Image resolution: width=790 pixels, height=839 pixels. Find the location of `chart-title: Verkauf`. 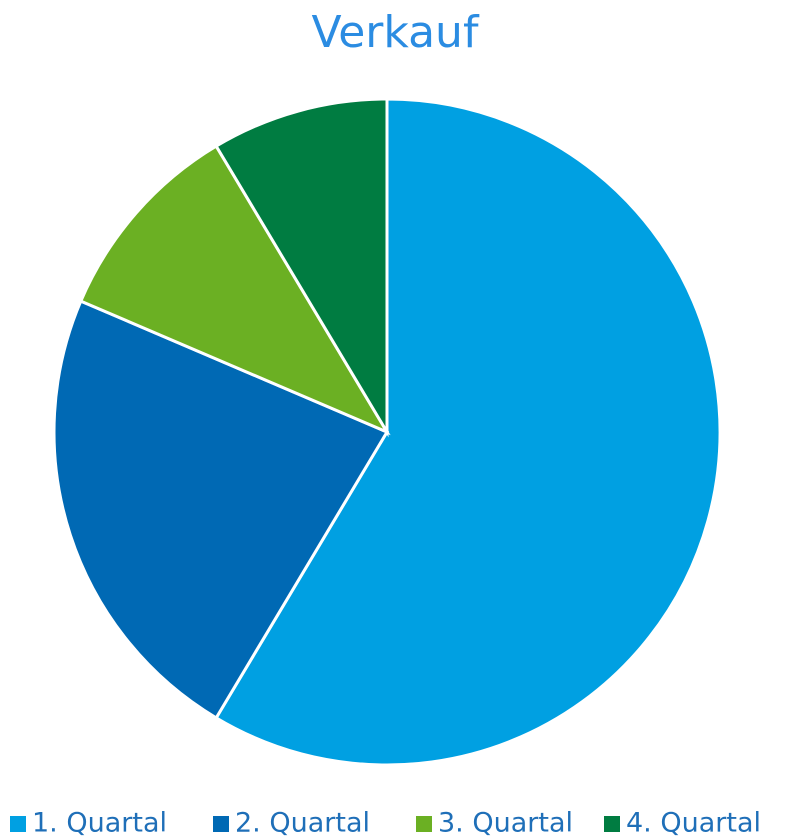

chart-title: Verkauf is located at coordinates (396, 32).